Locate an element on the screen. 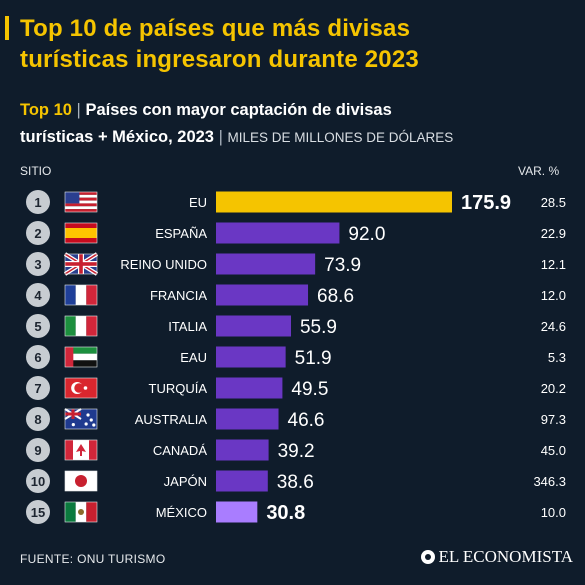  chart-row: 8 AUSTRALIA 46.6 97.3 is located at coordinates (296, 419).